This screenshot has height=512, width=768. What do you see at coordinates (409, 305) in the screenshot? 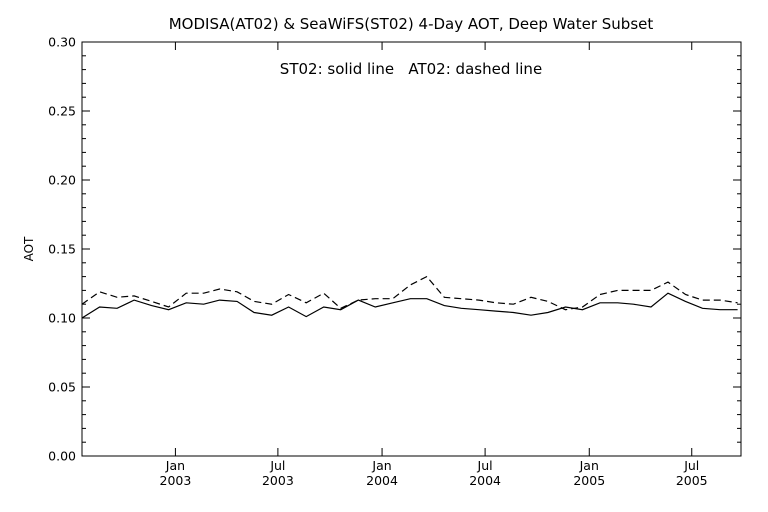
I see `series-line-st02` at bounding box center [409, 305].